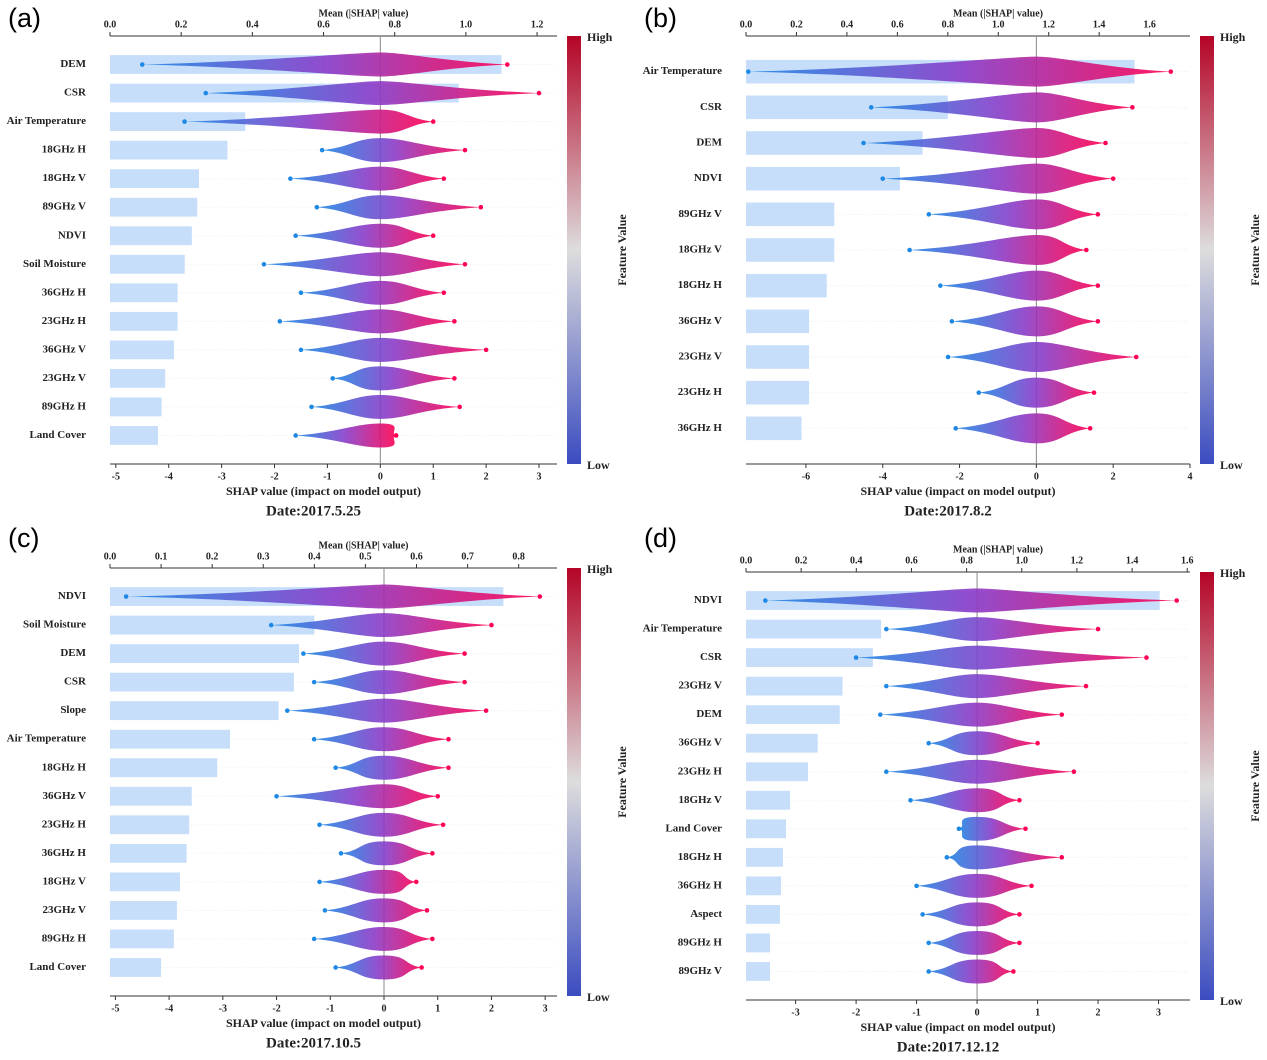  I want to click on feature-label: 23GHz V, so click(65, 910).